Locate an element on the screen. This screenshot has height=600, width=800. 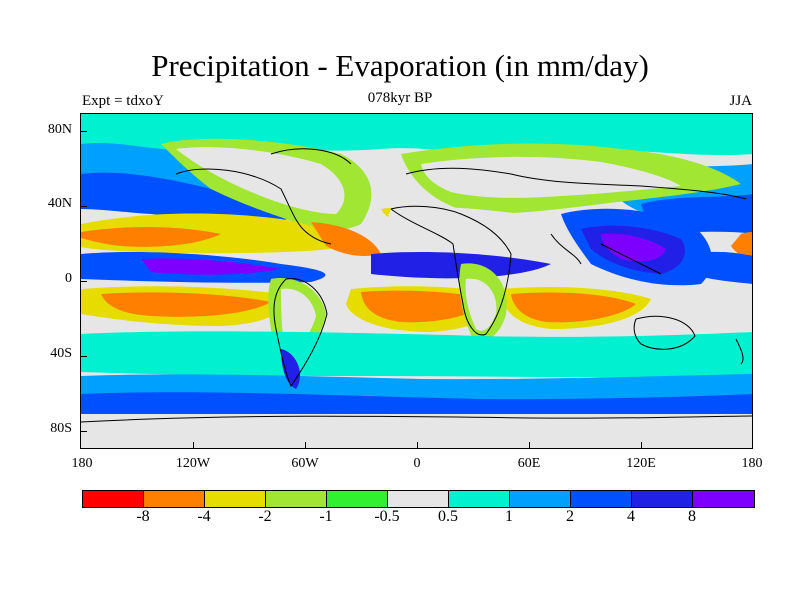
colorbar-label: 1 is located at coordinates (509, 516).